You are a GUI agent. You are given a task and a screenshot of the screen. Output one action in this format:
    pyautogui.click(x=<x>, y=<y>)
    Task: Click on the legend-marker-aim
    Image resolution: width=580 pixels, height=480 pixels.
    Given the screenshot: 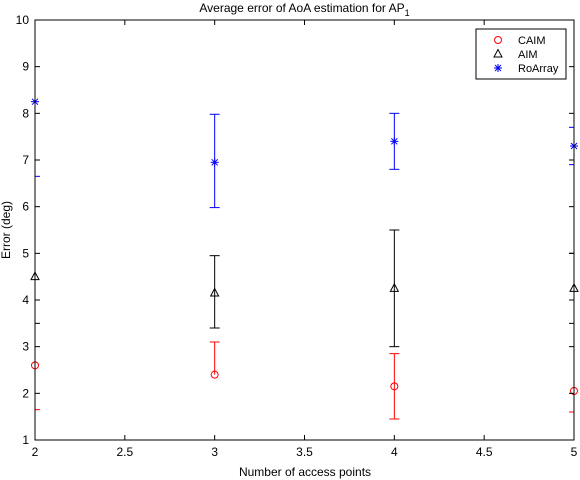 What is the action you would take?
    pyautogui.click(x=498, y=53)
    